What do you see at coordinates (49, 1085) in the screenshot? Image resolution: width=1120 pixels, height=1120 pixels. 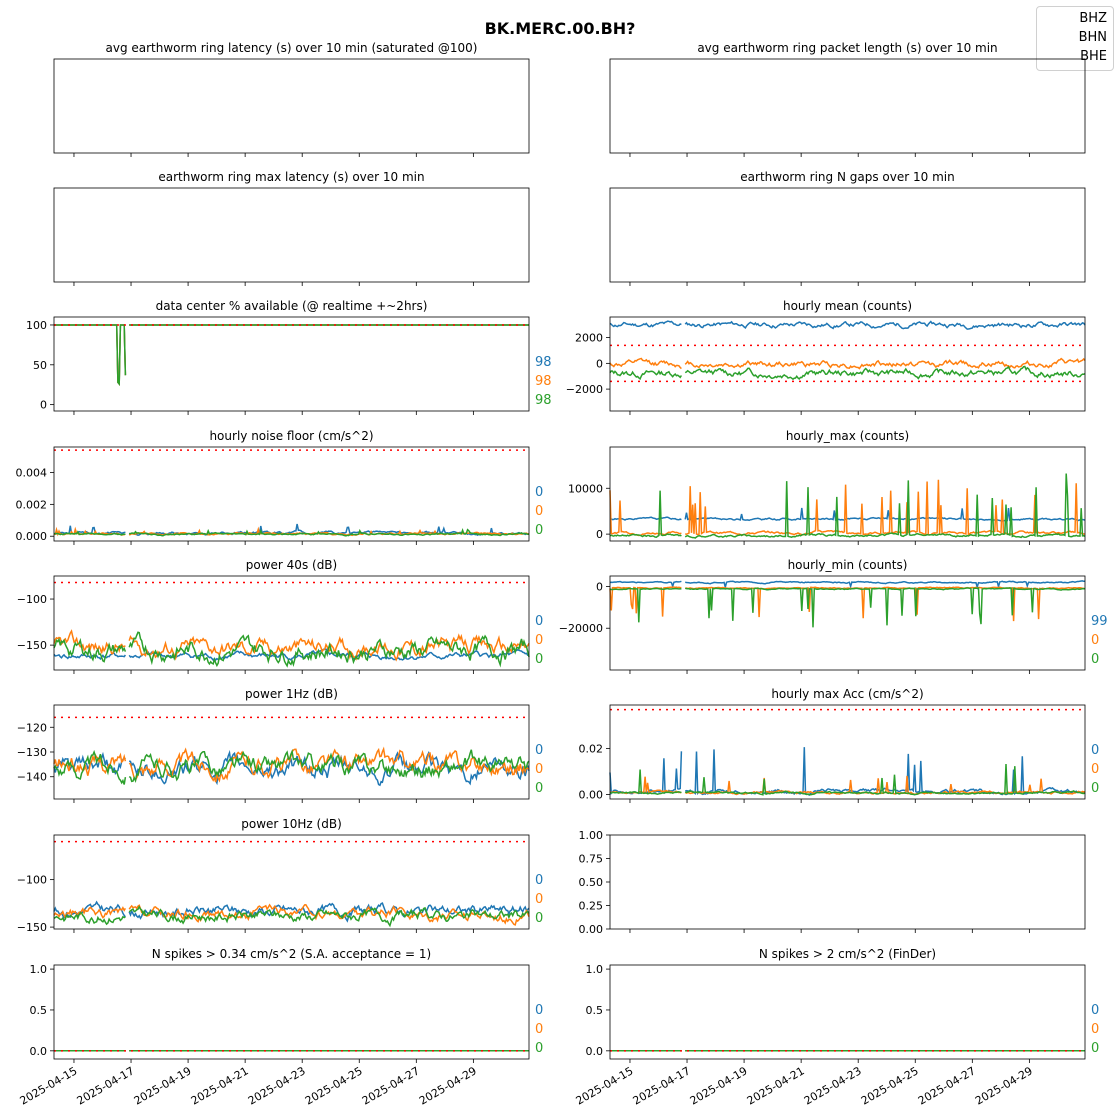 I see `x-tick-label: 2025-04-15` at bounding box center [49, 1085].